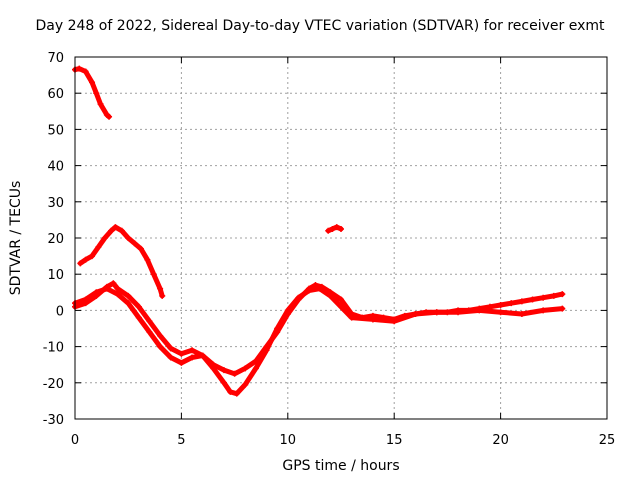  What do you see at coordinates (16, 238) in the screenshot?
I see `y-axis-label: SDTVAR / TECUs` at bounding box center [16, 238].